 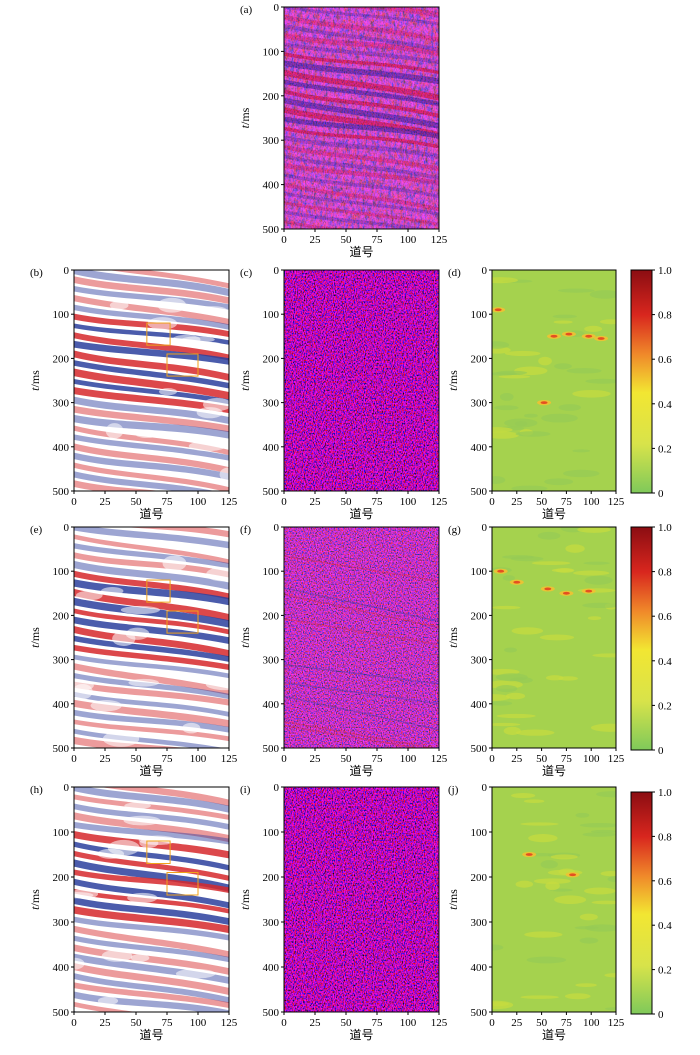 What do you see at coordinates (36, 790) in the screenshot?
I see `panel-label: (h)` at bounding box center [36, 790].